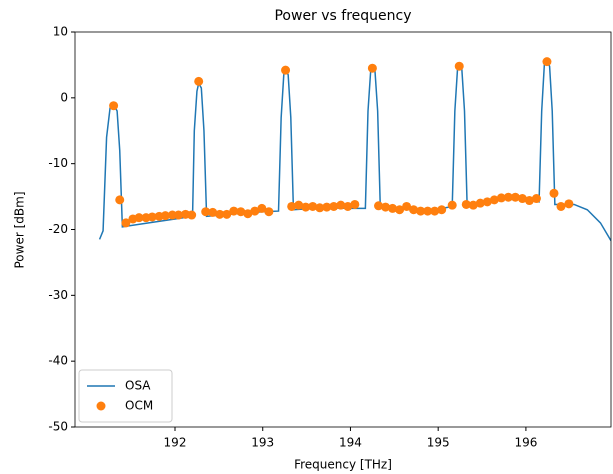  What do you see at coordinates (138, 386) in the screenshot?
I see `legend-label: OSA` at bounding box center [138, 386].